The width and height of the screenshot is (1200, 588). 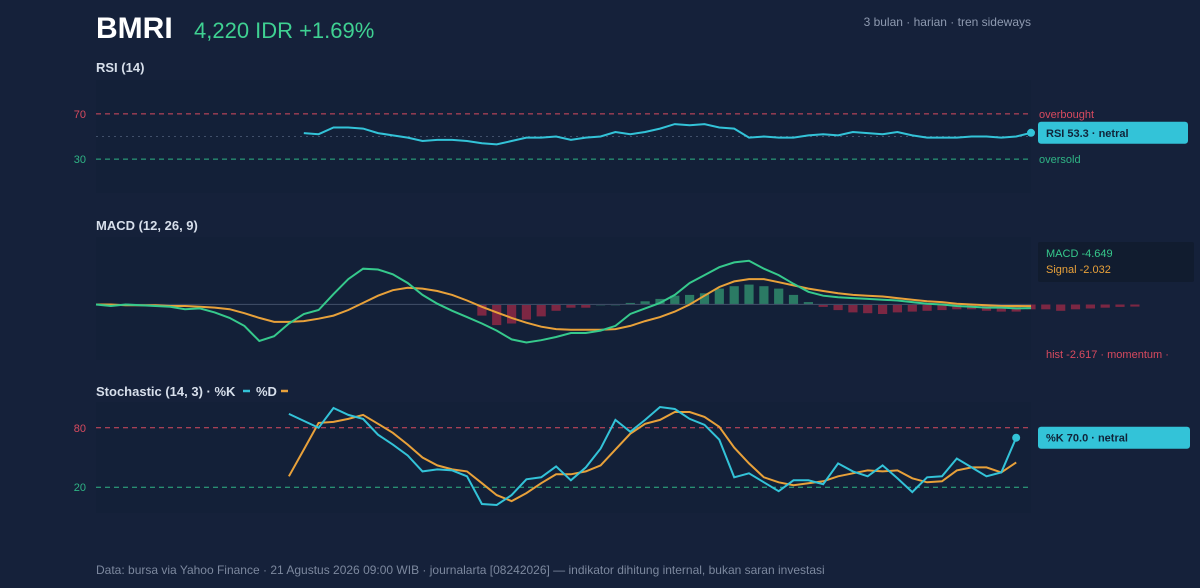 What do you see at coordinates (1107, 355) in the screenshot?
I see `macd-legend-hist: hist -2.617 · momentum ·` at bounding box center [1107, 355].